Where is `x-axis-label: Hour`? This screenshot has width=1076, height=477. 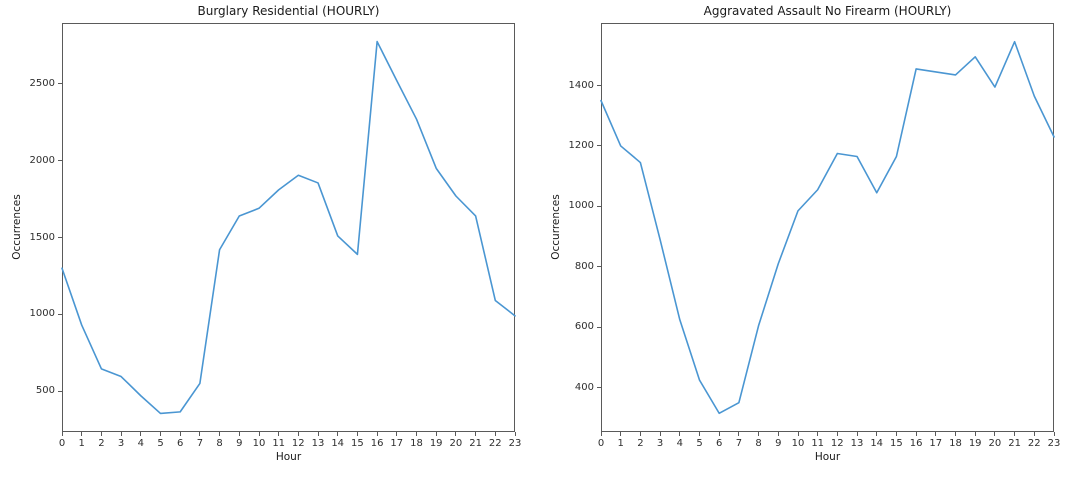 x-axis-label: Hour is located at coordinates (288, 457).